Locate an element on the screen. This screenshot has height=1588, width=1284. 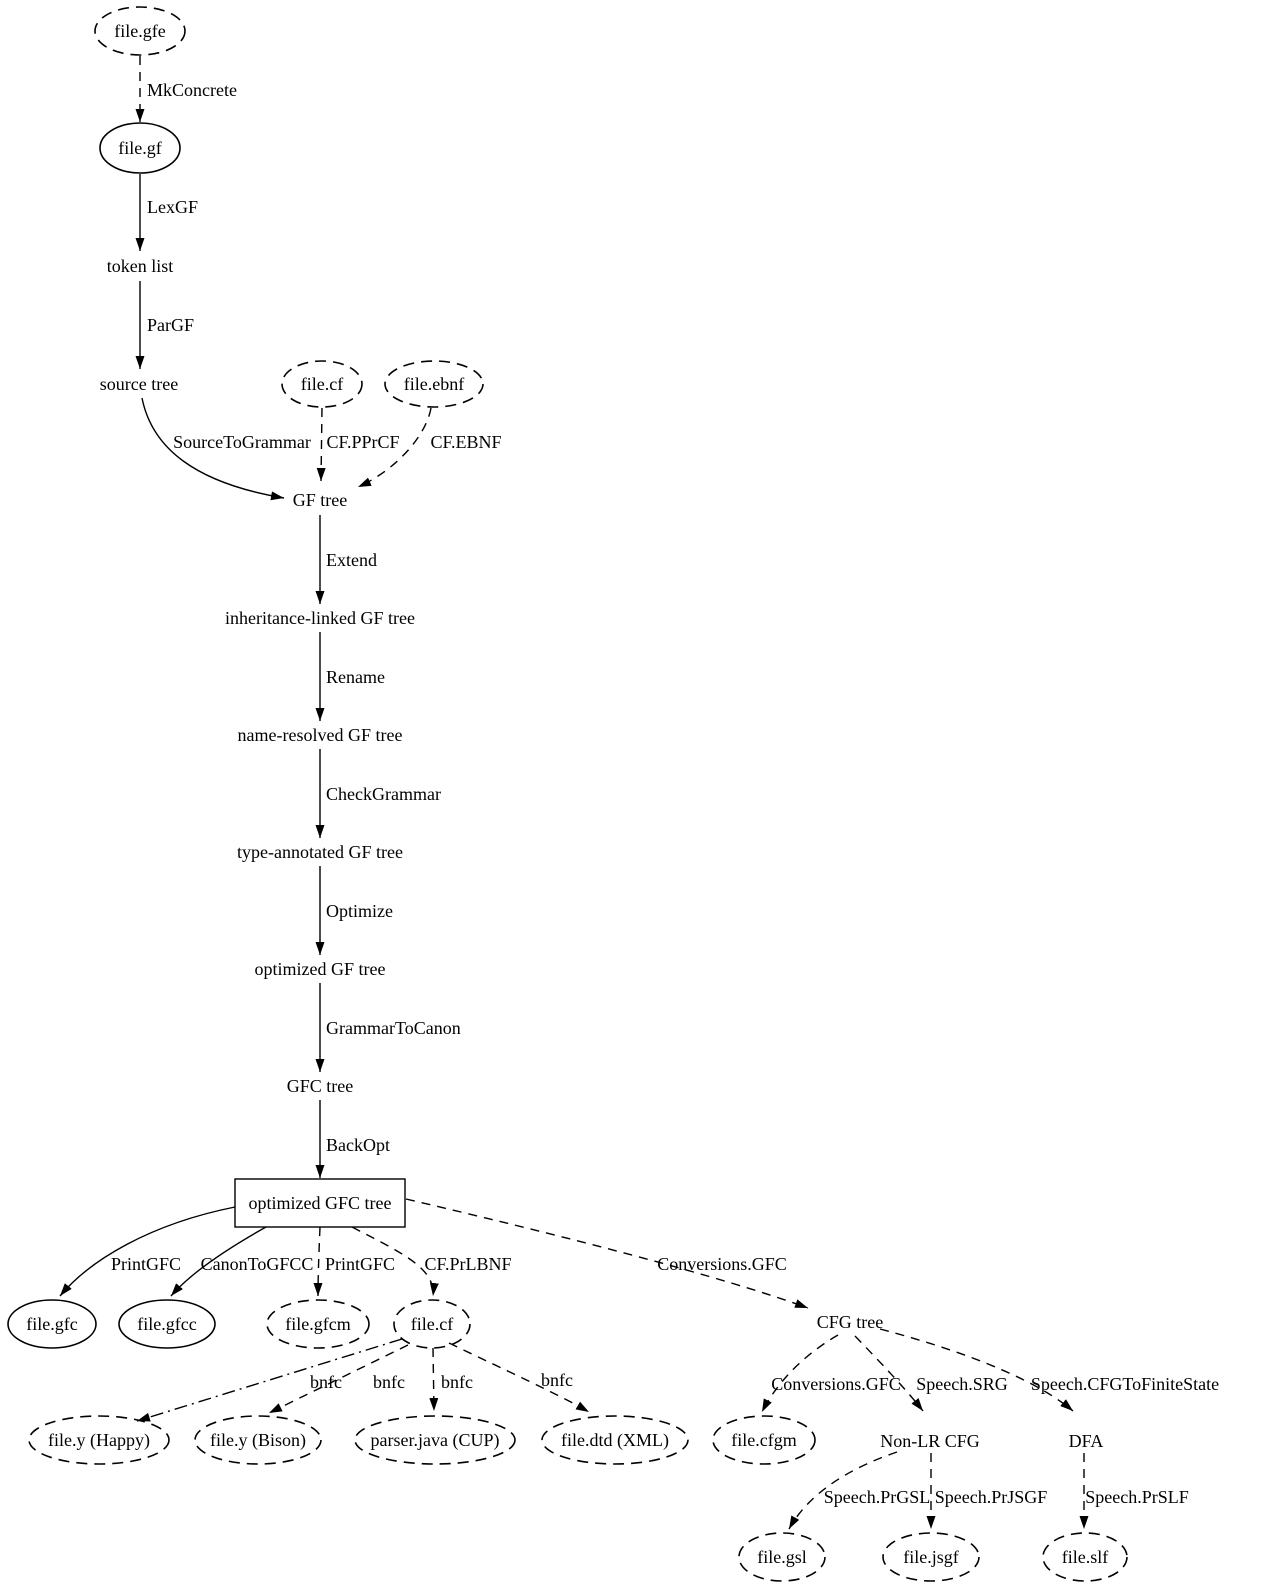
edge-speech-cfgtofinitestate: Speech.CFGToFiniteState is located at coordinates (1049, 1370).